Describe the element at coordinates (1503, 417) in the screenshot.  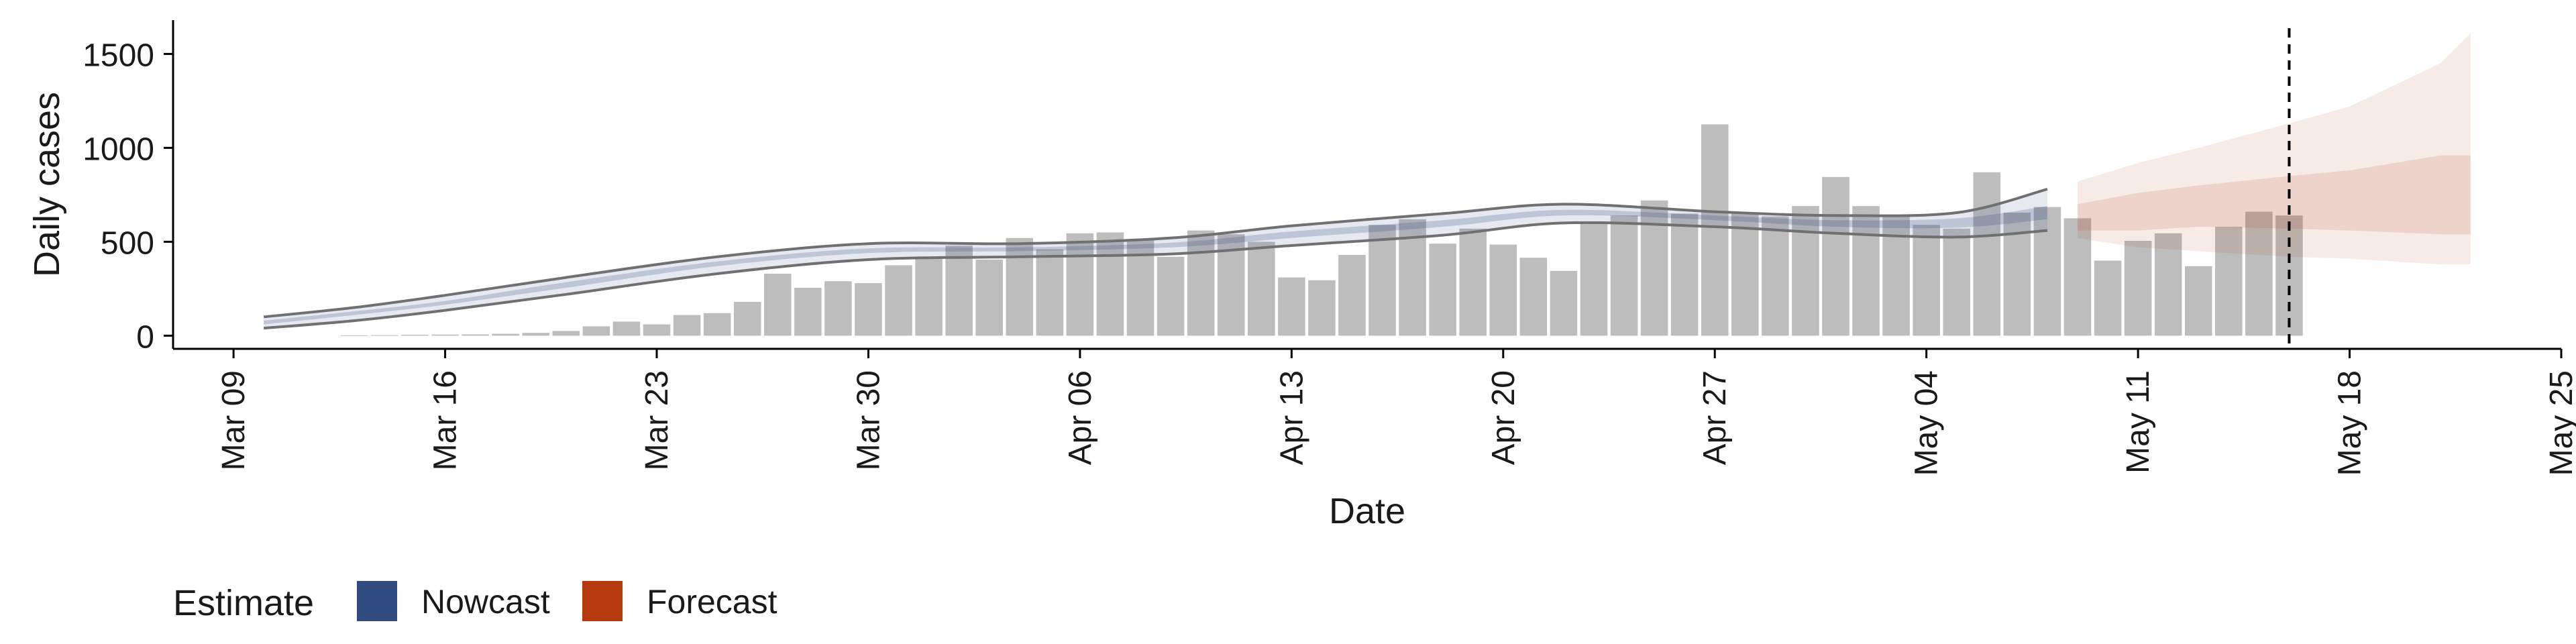
I see `x-tick-label: Apr 20` at that location.